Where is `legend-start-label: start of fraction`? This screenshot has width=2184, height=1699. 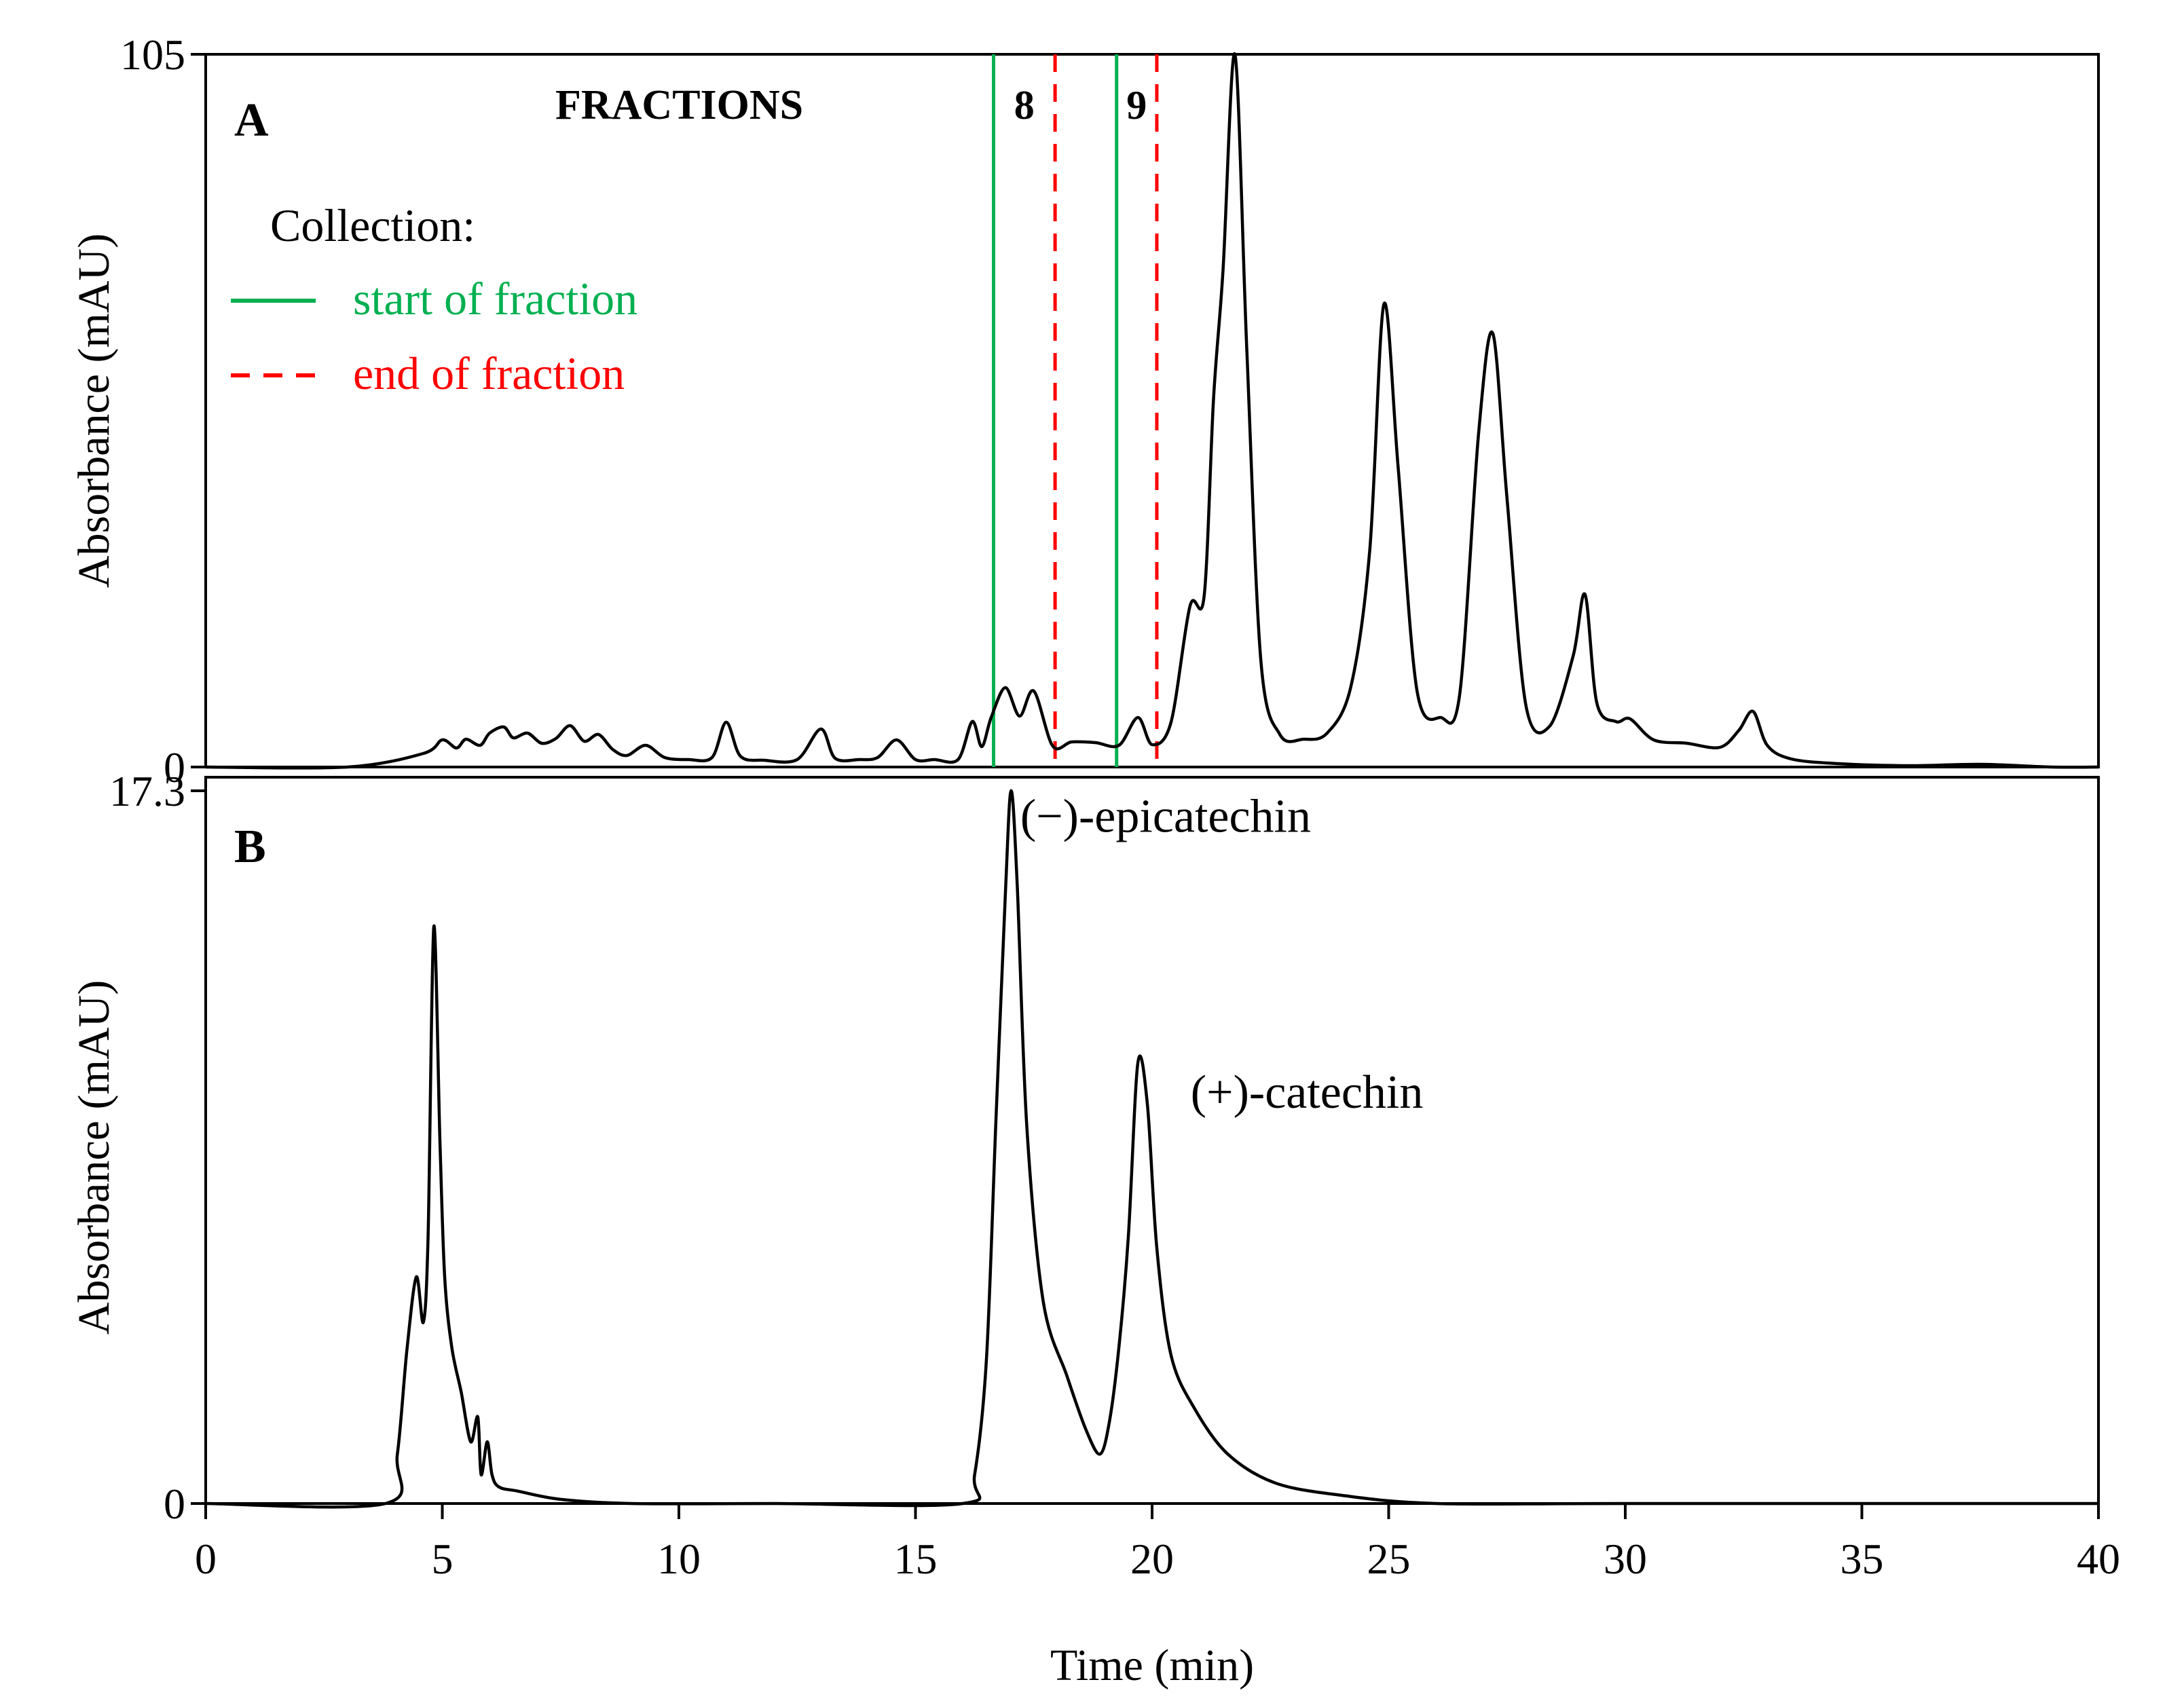
legend-start-label: start of fraction is located at coordinates (495, 299).